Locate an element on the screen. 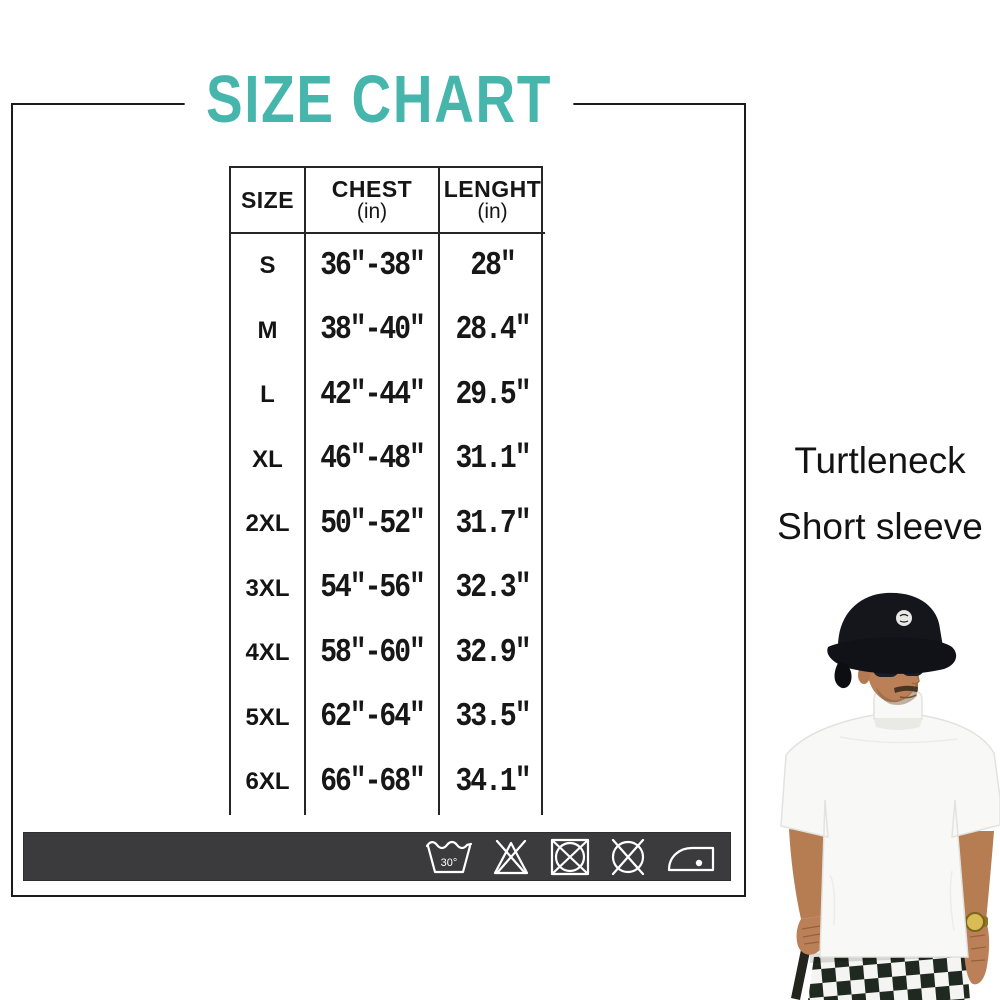 This screenshot has height=1000, width=1000. chest-value: 36"-38" is located at coordinates (373, 266).